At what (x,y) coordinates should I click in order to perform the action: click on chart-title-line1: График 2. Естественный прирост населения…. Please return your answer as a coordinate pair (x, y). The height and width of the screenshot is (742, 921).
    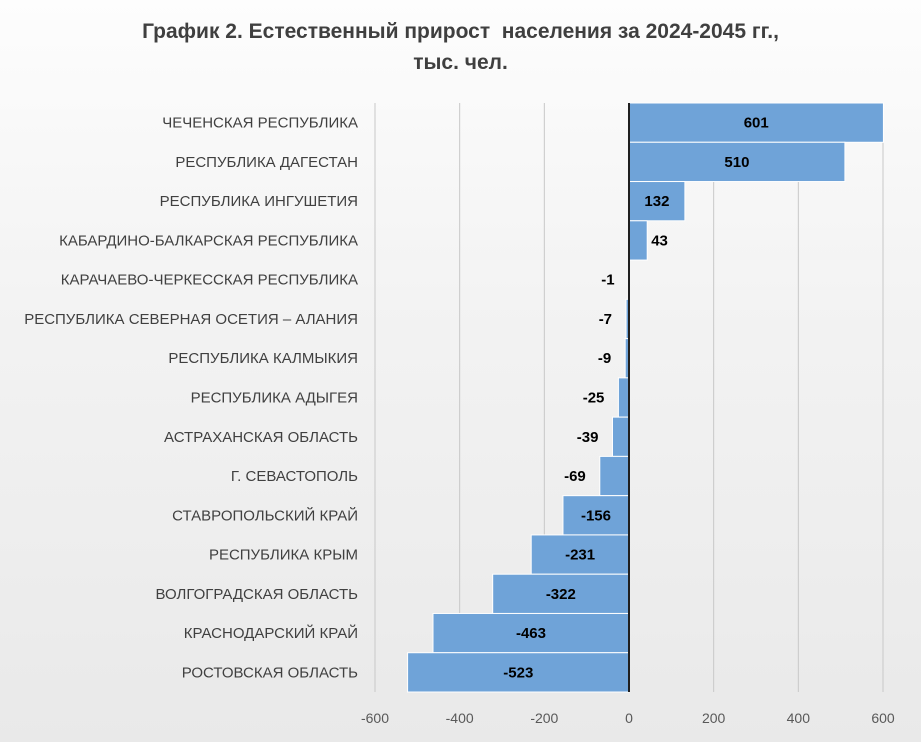
    Looking at the image, I should click on (460, 31).